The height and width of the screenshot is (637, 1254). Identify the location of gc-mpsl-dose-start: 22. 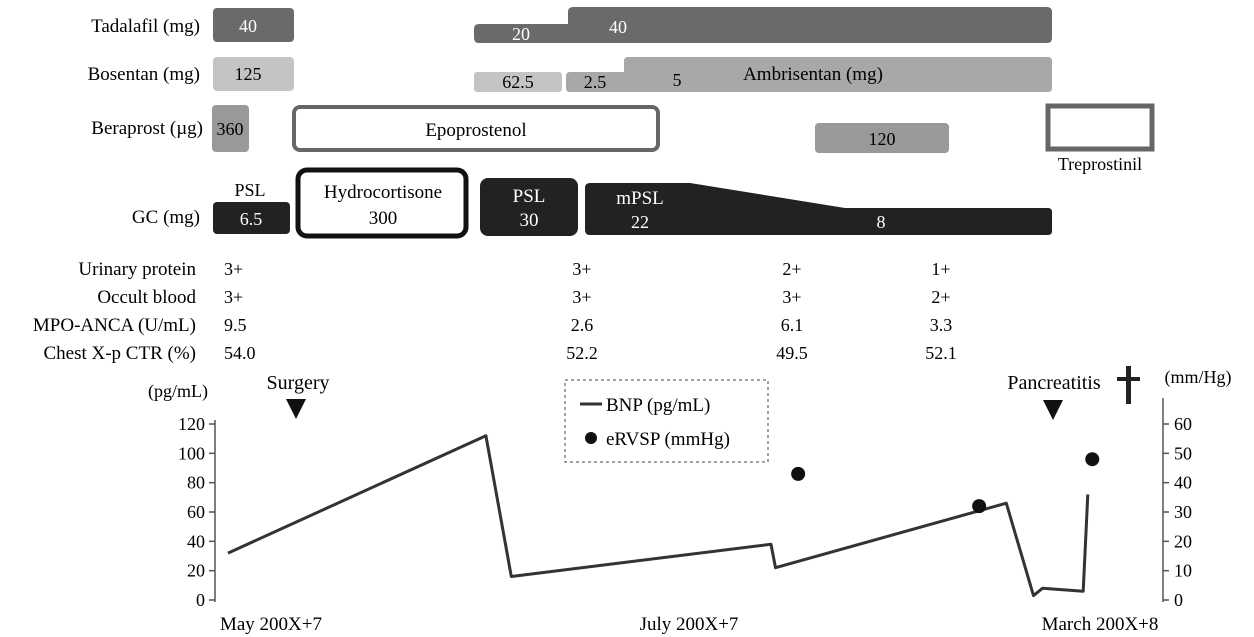
(640, 222).